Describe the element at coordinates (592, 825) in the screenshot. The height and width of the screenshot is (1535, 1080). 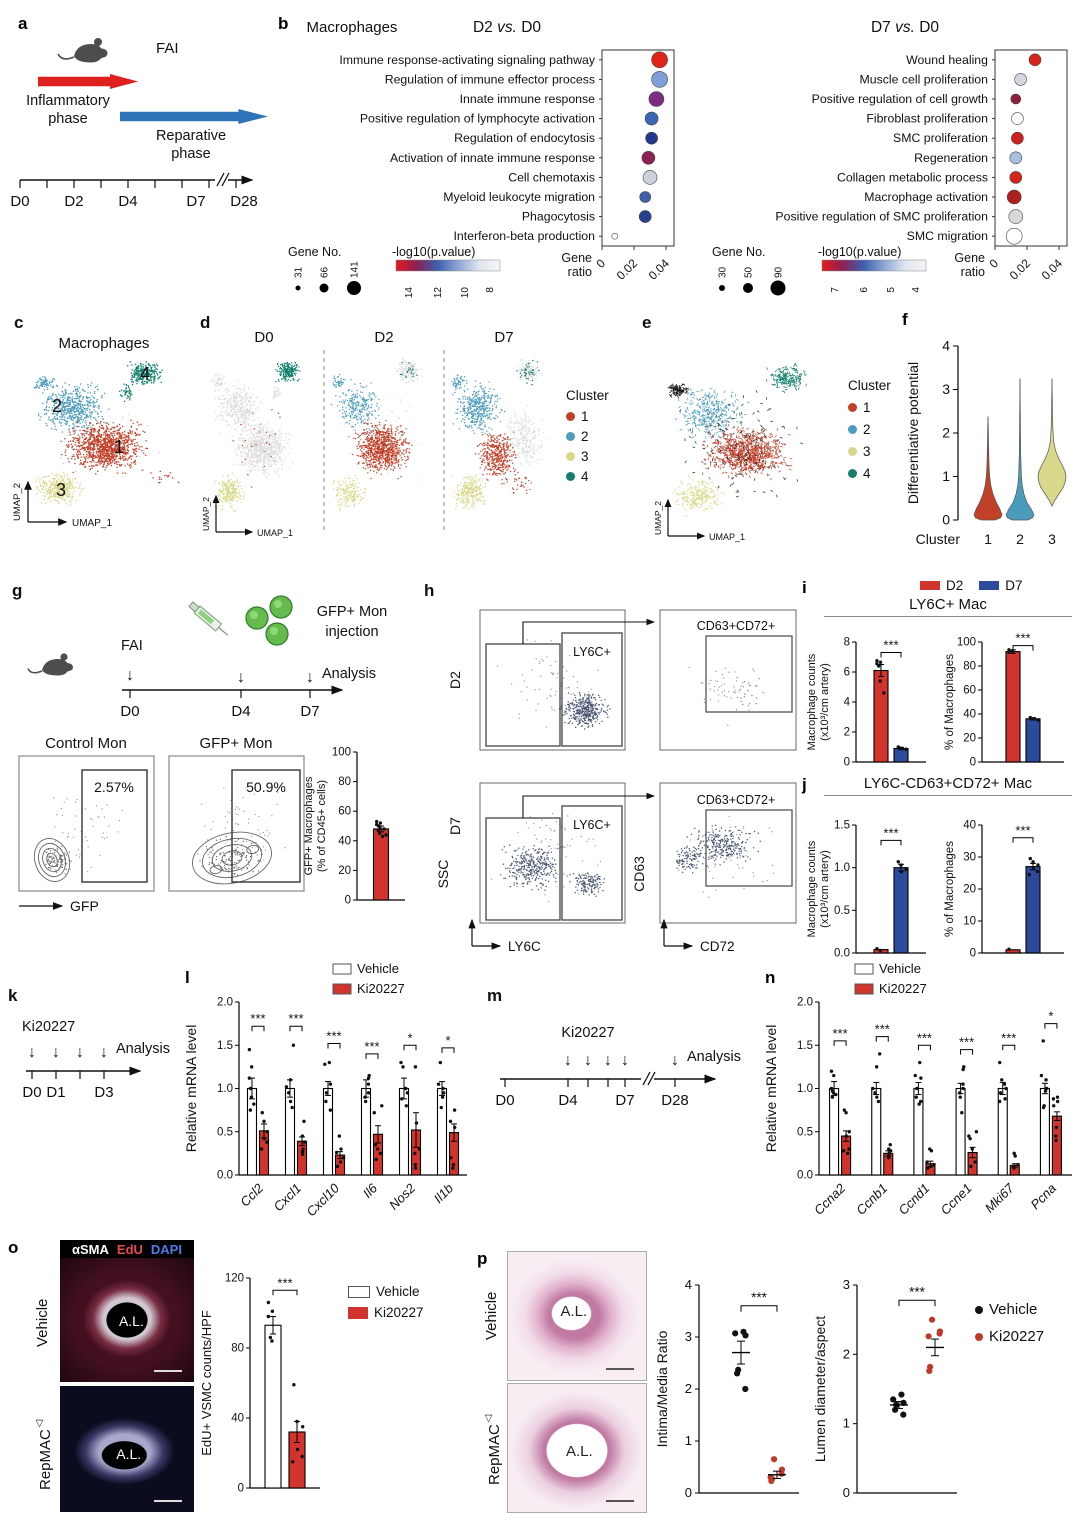
I see `gate-ly6c-d7: LY6C+` at that location.